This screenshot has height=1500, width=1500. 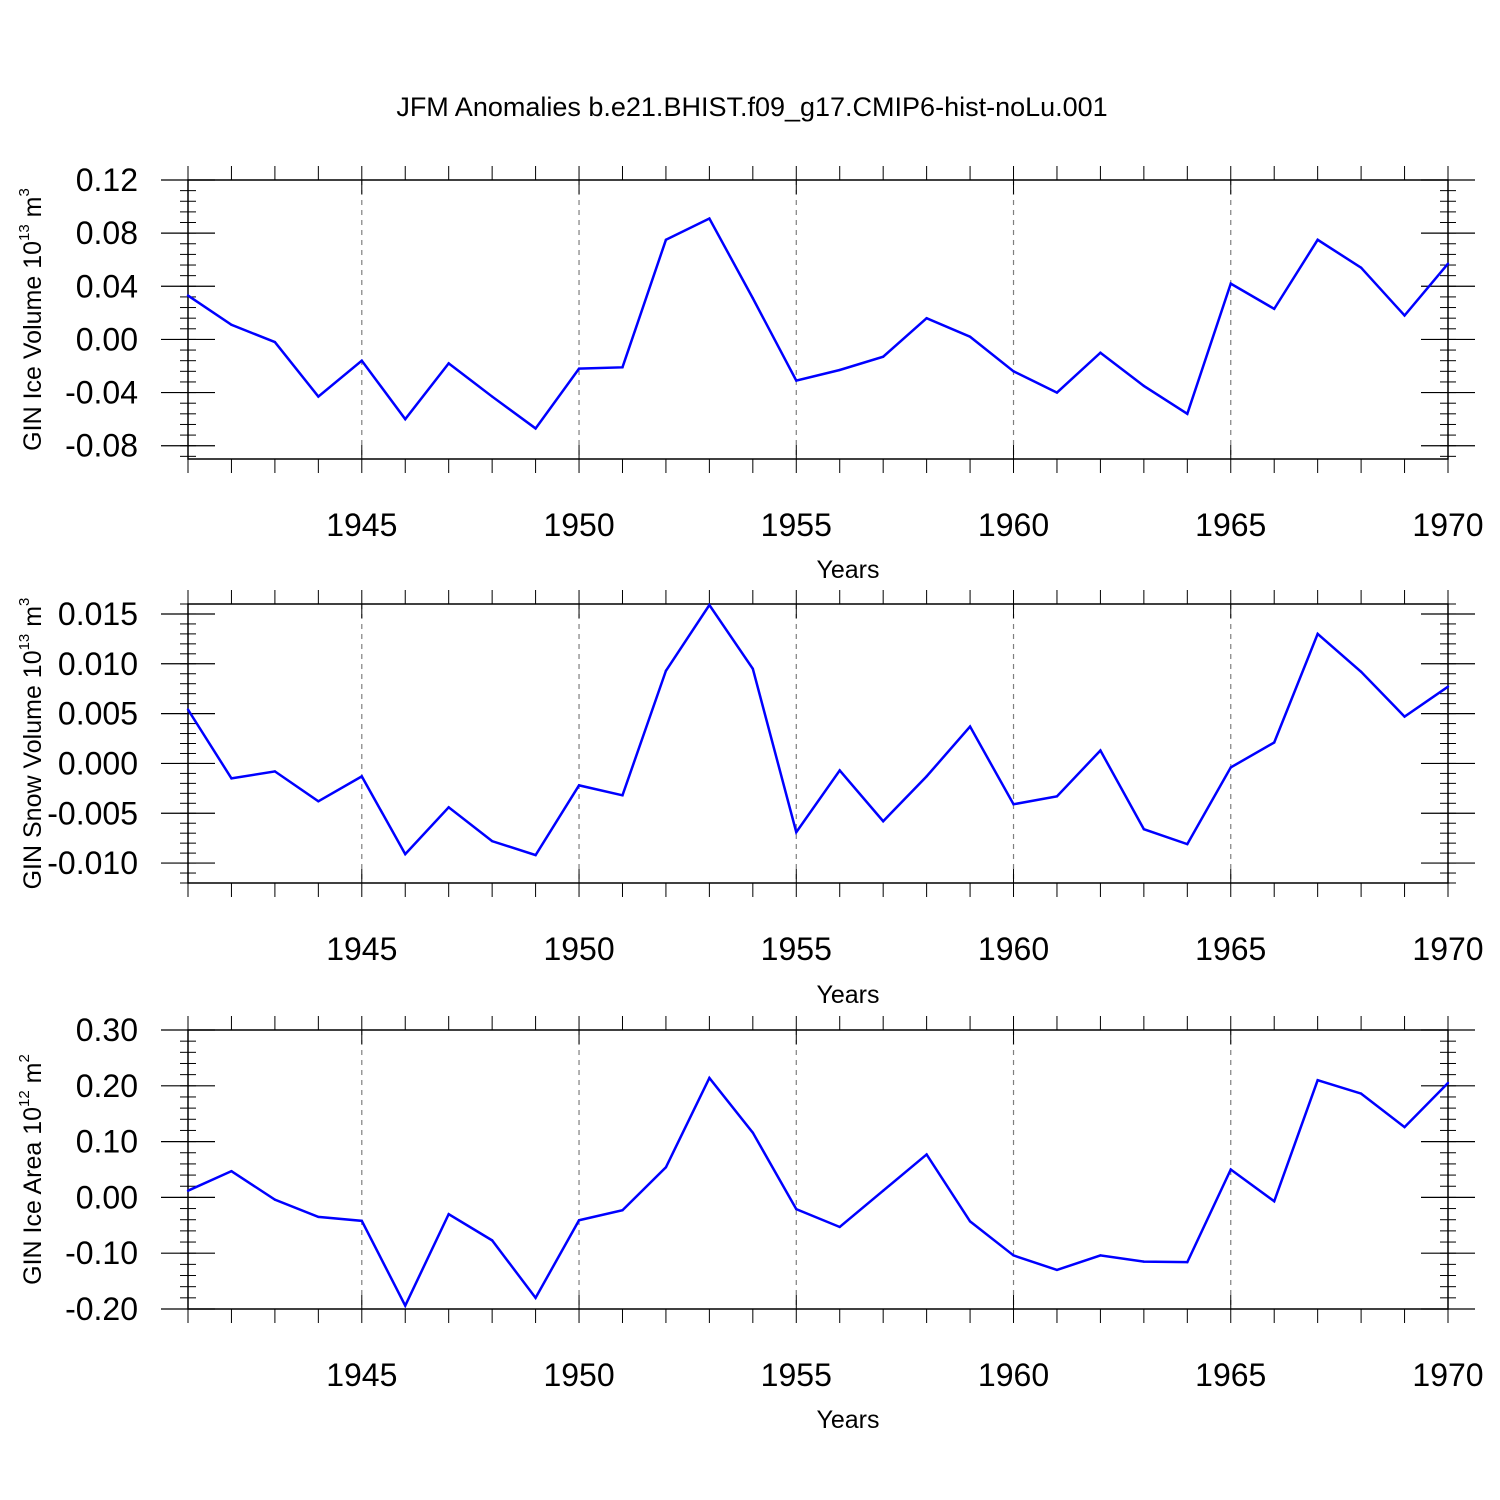 What do you see at coordinates (107, 286) in the screenshot?
I see `y-tick-label: 0.04` at bounding box center [107, 286].